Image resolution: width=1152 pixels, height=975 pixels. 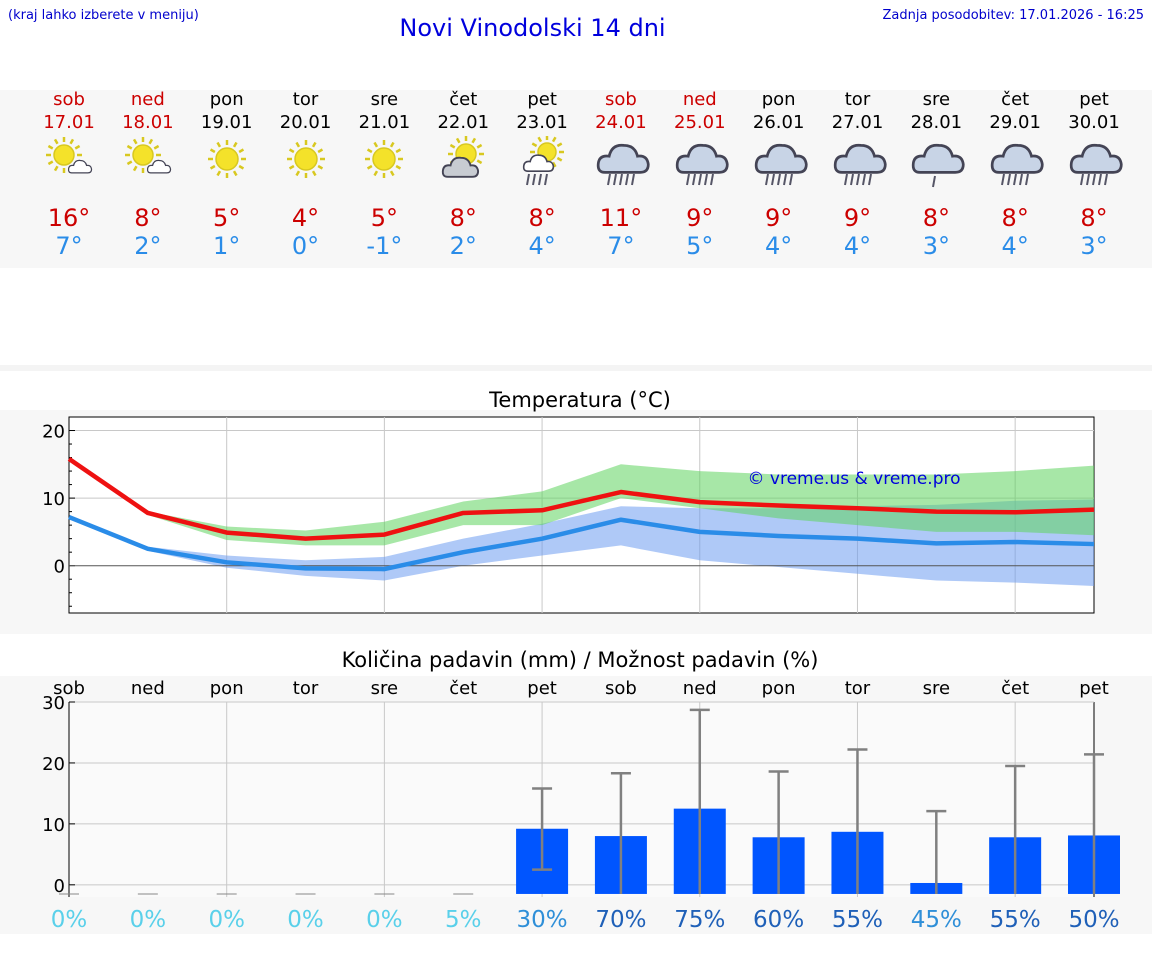 What do you see at coordinates (226, 99) in the screenshot?
I see `day-name: pon` at bounding box center [226, 99].